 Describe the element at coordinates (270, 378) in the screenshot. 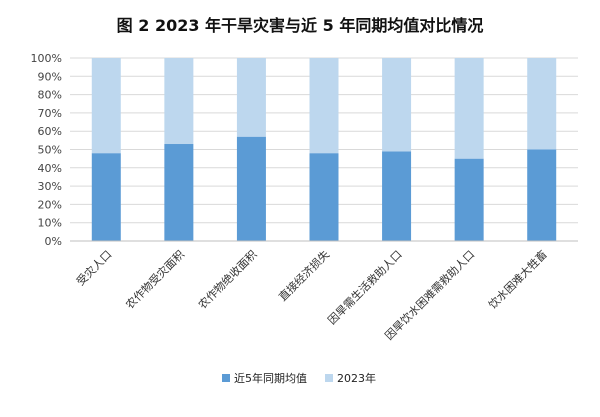

I see `legend-label: 近5年同期均值` at that location.